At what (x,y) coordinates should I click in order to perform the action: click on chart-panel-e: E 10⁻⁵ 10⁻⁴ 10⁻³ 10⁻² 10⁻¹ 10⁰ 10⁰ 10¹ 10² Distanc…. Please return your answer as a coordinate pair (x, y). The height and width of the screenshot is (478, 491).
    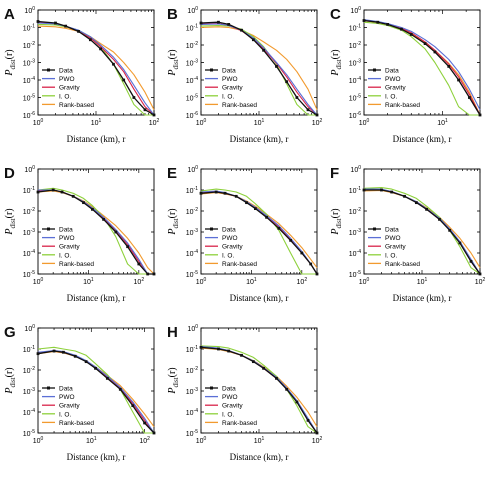
    Looking at the image, I should click on (244, 238).